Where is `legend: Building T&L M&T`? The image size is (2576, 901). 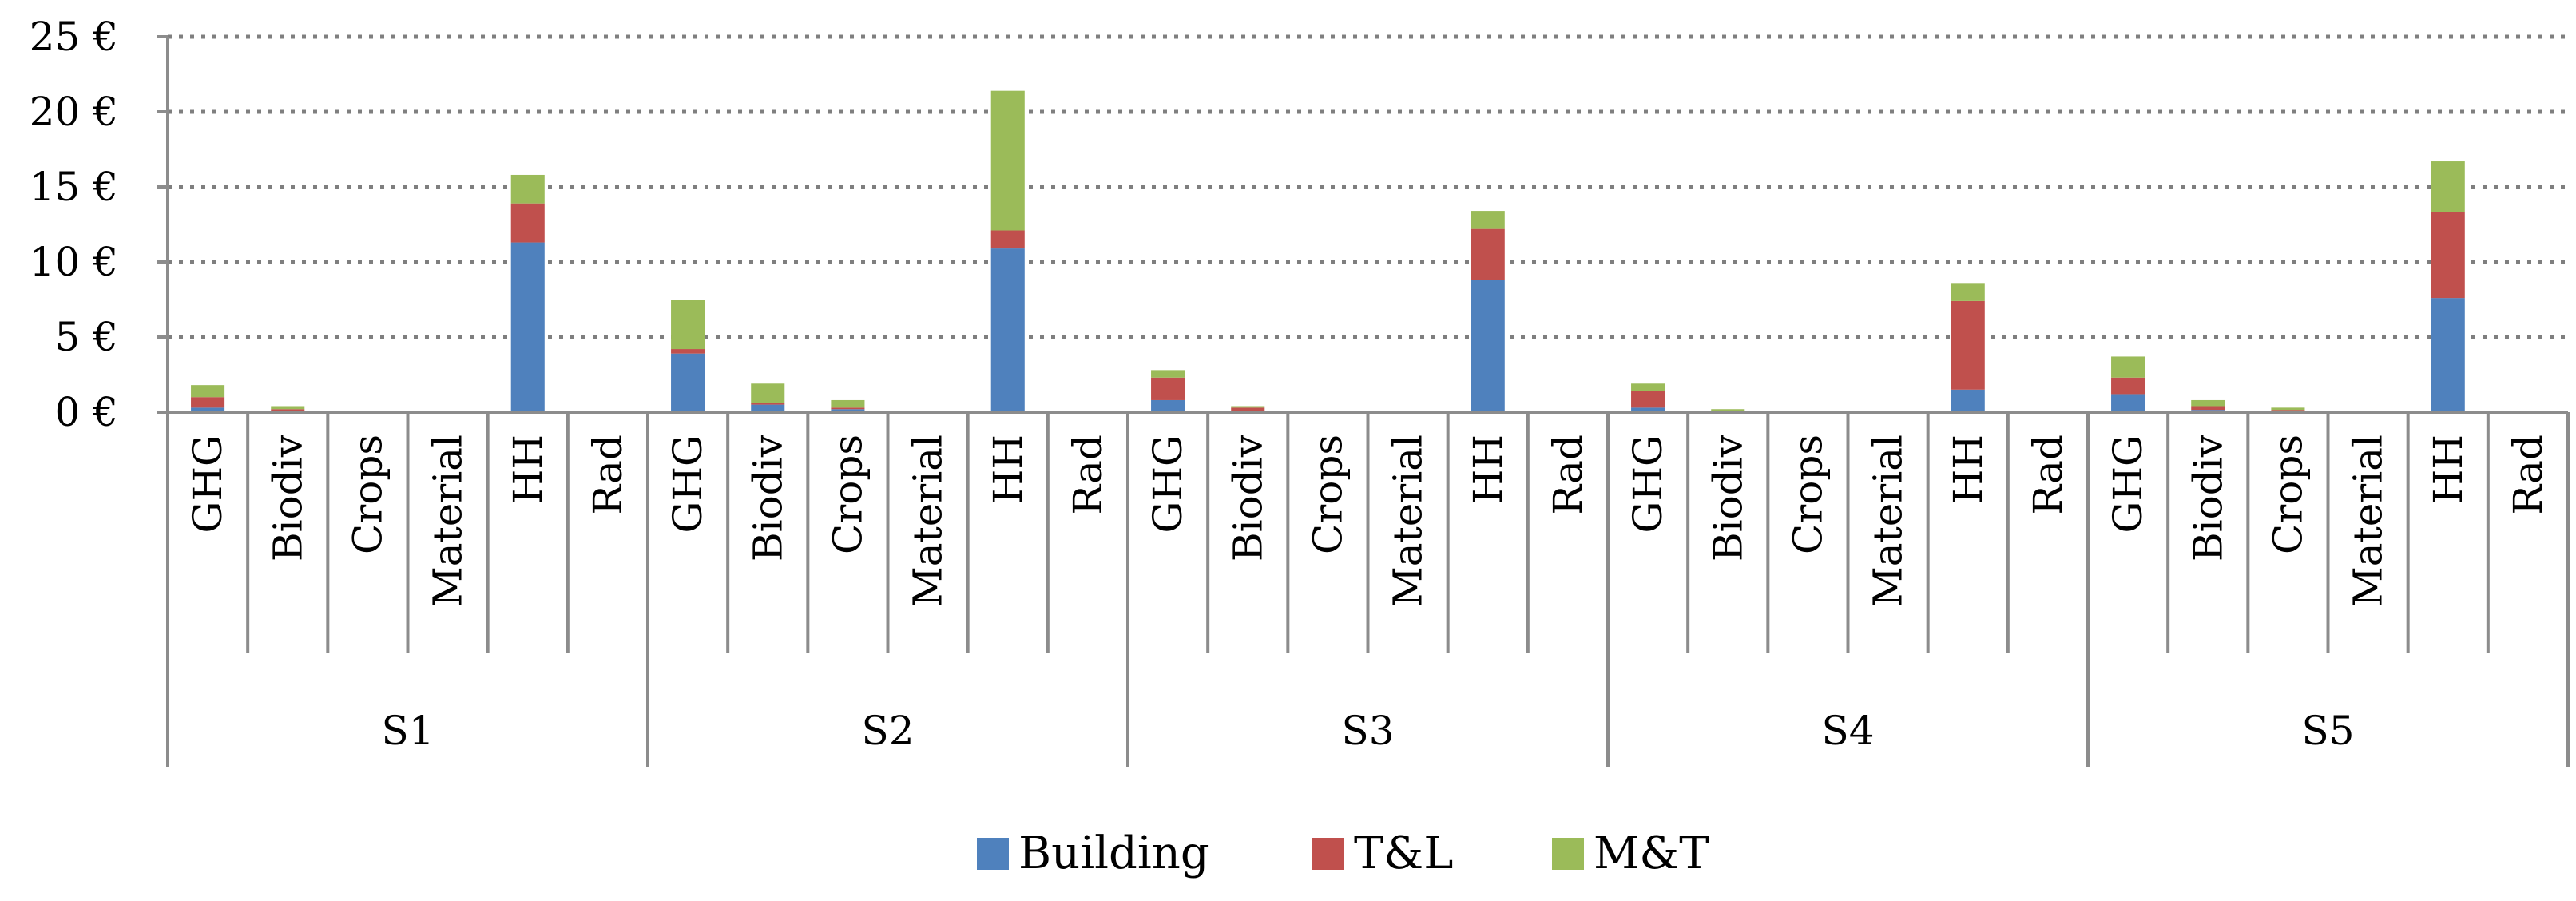 legend: Building T&L M&T is located at coordinates (1343, 853).